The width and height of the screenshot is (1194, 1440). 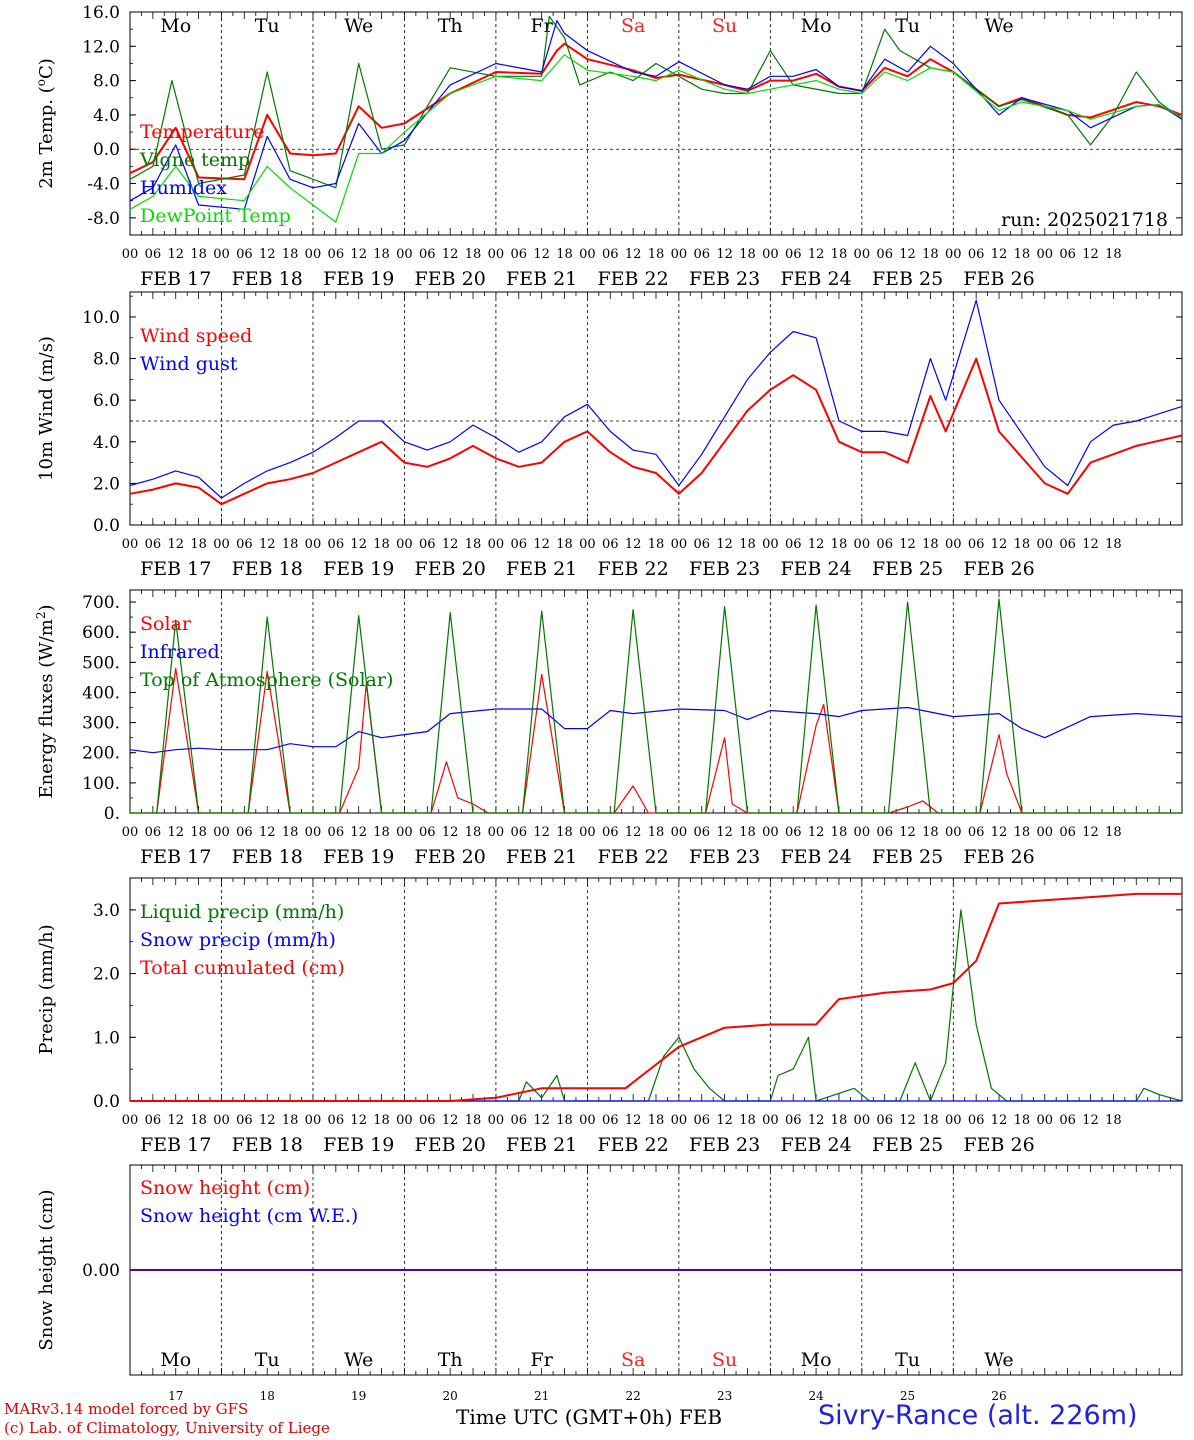 What do you see at coordinates (112, 814) in the screenshot?
I see `y-tick-label: 0.` at bounding box center [112, 814].